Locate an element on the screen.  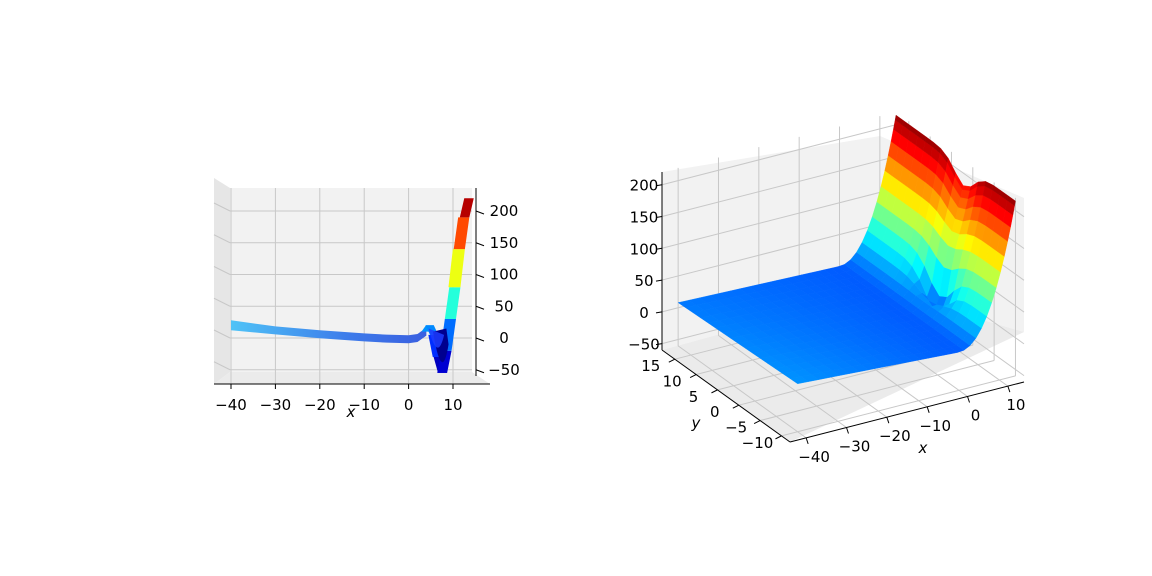
right-y-axis-line is located at coordinates (726, 396).